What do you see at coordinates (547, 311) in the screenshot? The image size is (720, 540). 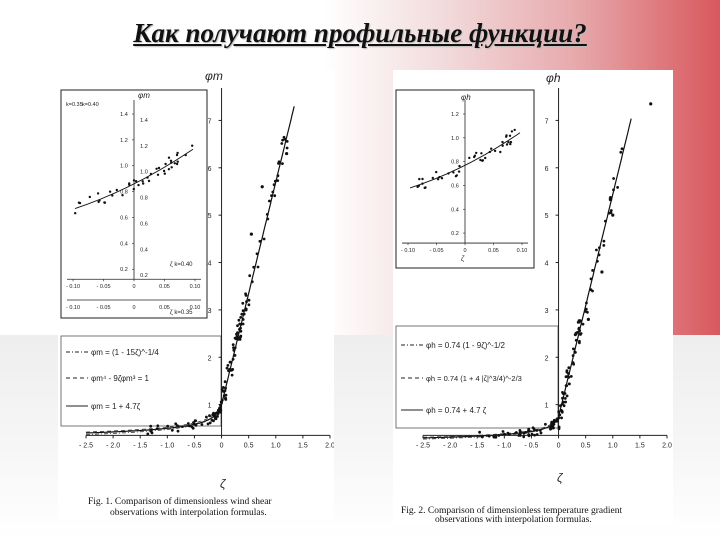 I see `y-tick-label: 3` at bounding box center [547, 311].